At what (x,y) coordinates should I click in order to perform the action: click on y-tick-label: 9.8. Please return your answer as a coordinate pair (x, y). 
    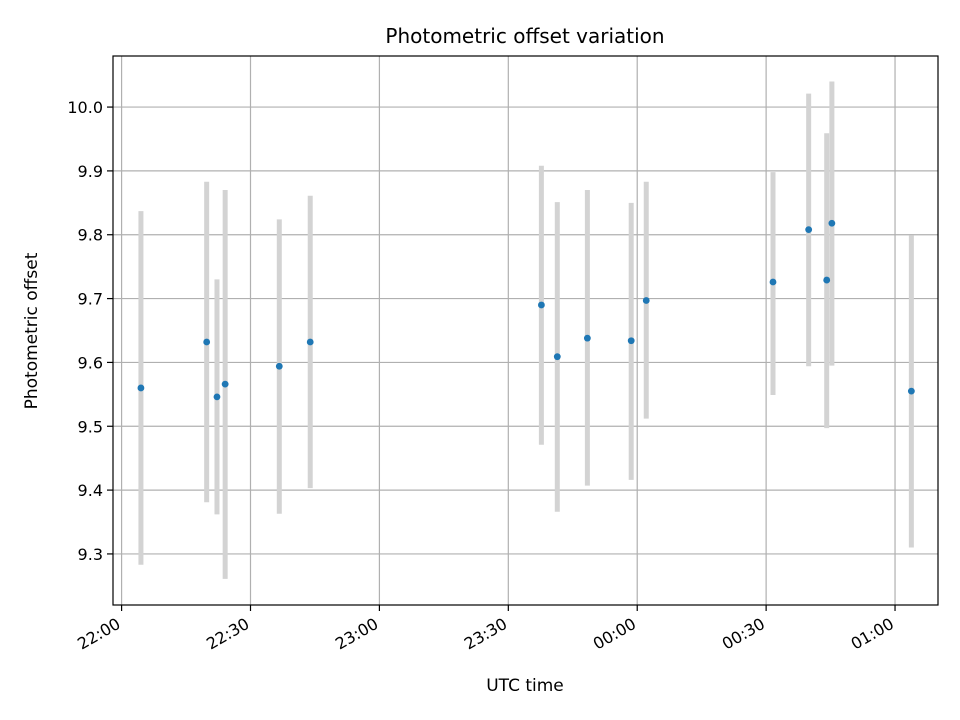
    Looking at the image, I should click on (90, 235).